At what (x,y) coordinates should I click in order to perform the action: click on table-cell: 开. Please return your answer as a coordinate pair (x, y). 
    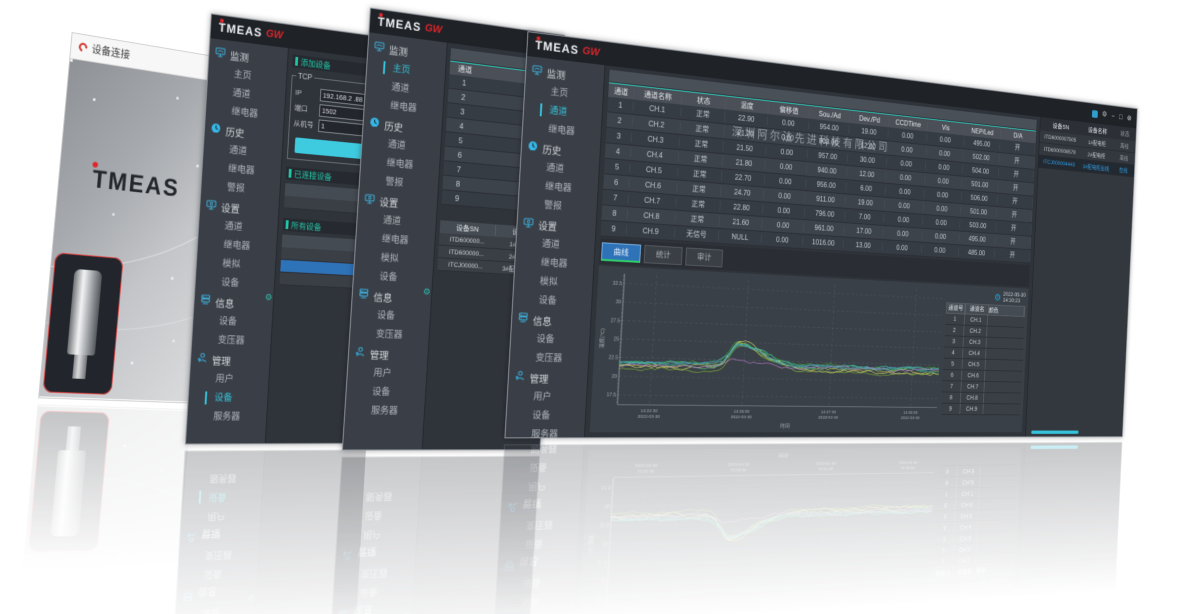
    Looking at the image, I should click on (1017, 148).